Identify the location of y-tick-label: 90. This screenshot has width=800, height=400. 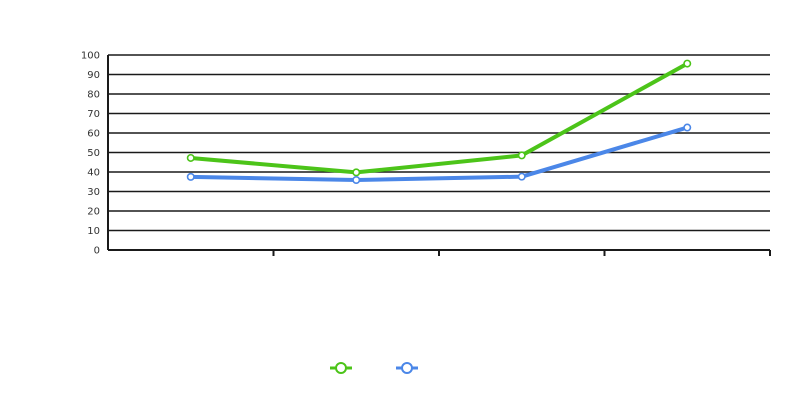
(93, 75).